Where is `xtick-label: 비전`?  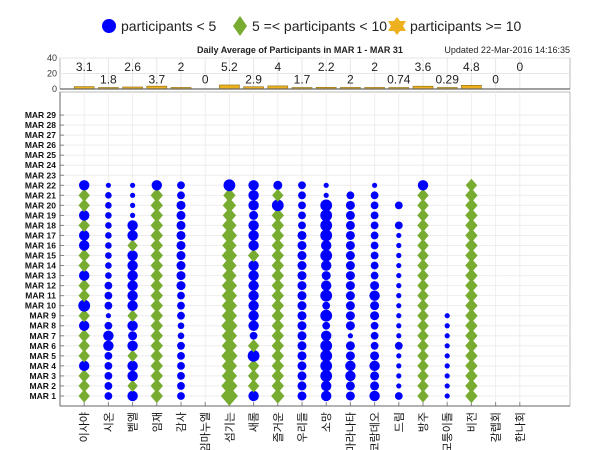
xtick-label: 비전 is located at coordinates (471, 422).